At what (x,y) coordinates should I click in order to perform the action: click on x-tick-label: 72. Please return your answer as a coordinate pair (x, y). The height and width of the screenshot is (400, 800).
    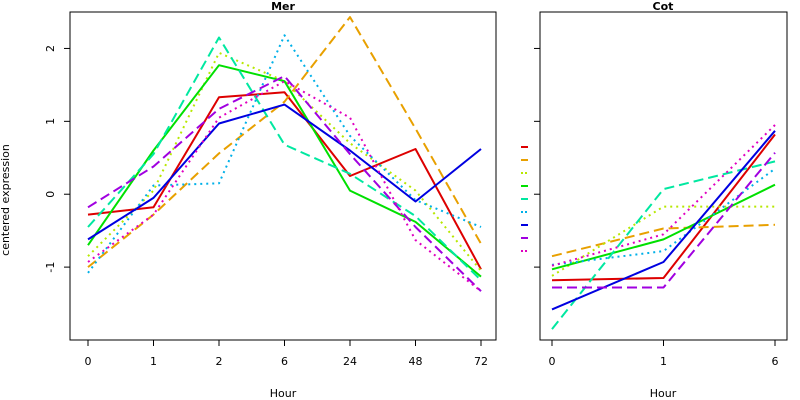
    Looking at the image, I should click on (481, 361).